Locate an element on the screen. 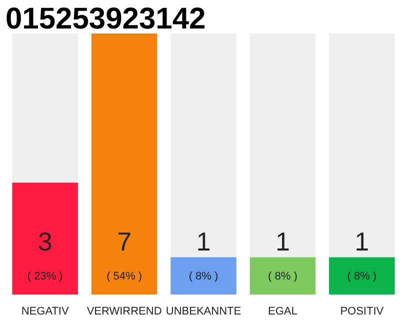 The image size is (410, 320). data-label: 7 is located at coordinates (124, 241).